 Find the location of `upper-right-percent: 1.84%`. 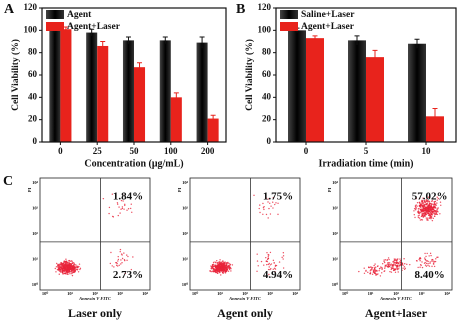

upper-right-percent: 1.84% is located at coordinates (128, 197).